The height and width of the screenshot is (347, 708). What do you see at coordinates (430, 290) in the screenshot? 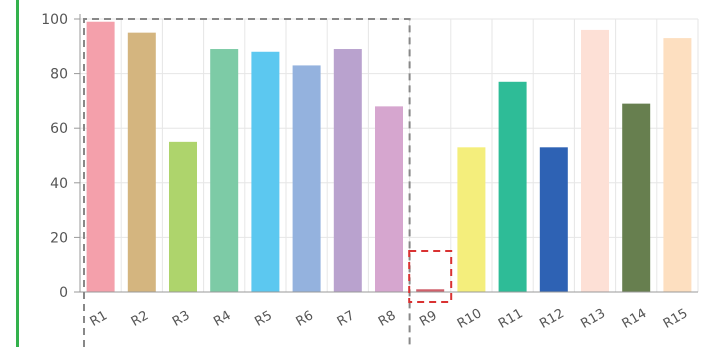
I see `bar-r9` at bounding box center [430, 290].